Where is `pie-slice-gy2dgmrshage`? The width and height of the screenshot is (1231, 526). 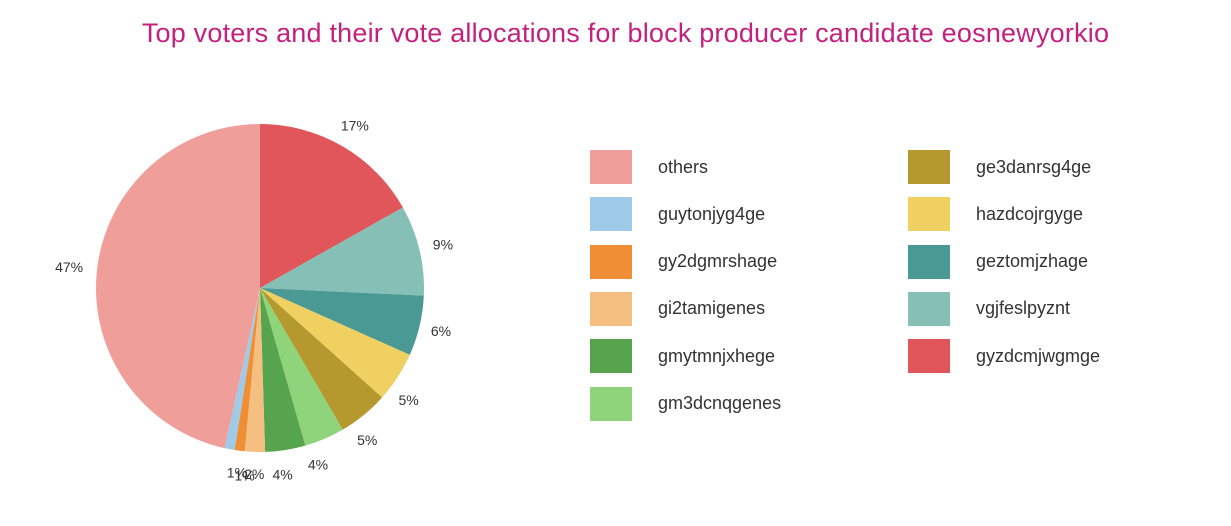
pie-slice-gy2dgmrshage is located at coordinates (247, 370).